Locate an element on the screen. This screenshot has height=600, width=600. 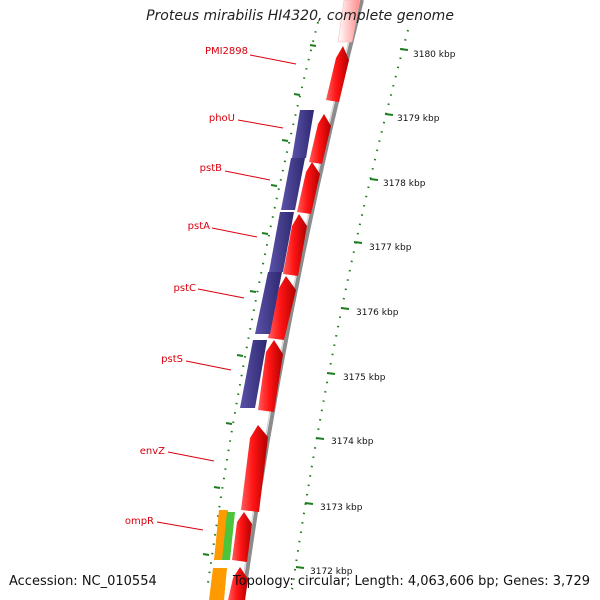
kbp-tick-3177: 3177 kbp is located at coordinates (382, 247).